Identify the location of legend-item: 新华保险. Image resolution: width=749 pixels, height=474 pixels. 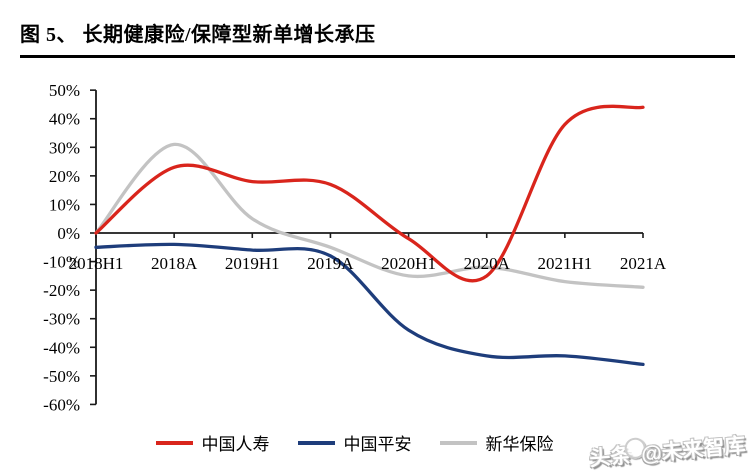
(496, 442).